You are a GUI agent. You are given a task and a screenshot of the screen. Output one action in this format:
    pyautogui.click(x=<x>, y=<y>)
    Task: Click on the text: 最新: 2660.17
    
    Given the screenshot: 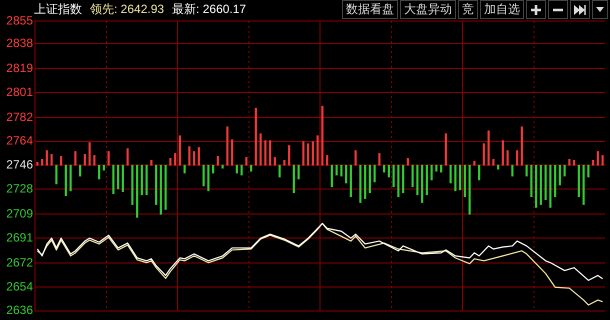 What is the action you would take?
    pyautogui.click(x=209, y=9)
    